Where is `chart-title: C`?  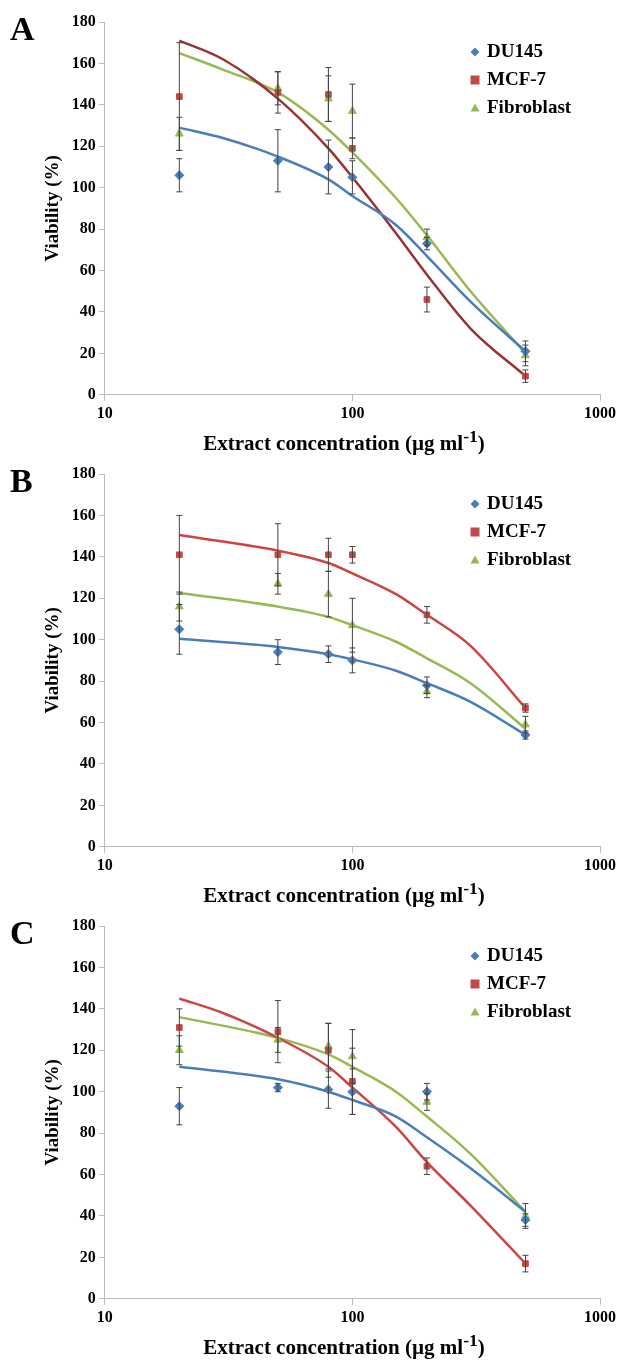
chart-title: C is located at coordinates (22, 933).